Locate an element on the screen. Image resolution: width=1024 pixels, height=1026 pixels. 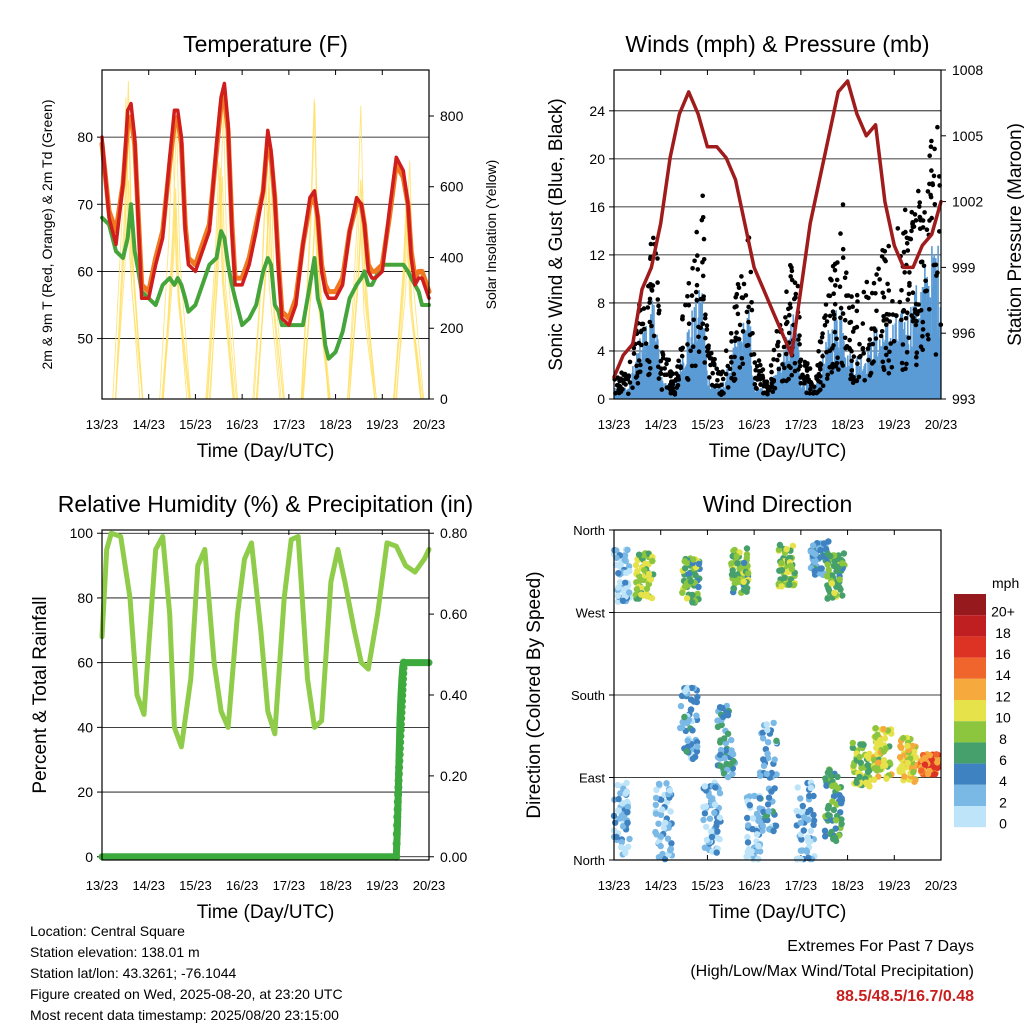
y-axis-label: Direction (Colored By Speed) is located at coordinates (534, 694).